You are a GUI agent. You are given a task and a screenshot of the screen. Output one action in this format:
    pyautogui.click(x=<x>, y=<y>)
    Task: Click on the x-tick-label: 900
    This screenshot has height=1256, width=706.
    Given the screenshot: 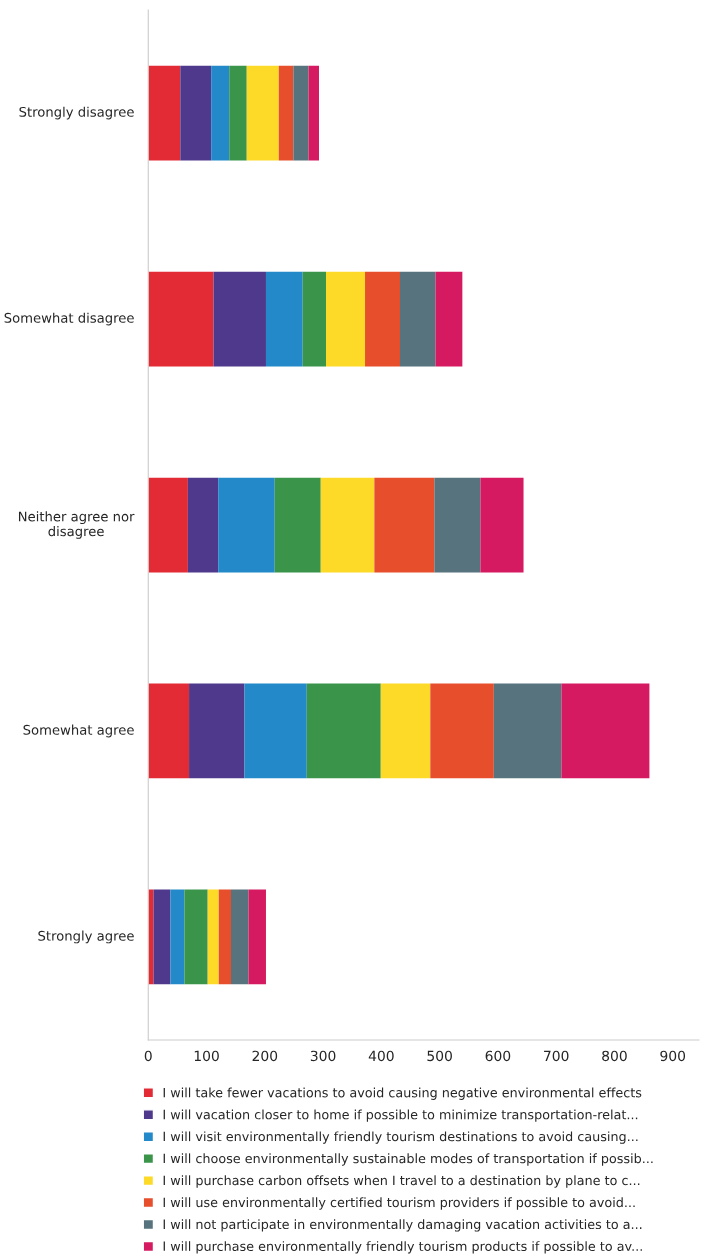 What is the action you would take?
    pyautogui.click(x=673, y=1056)
    